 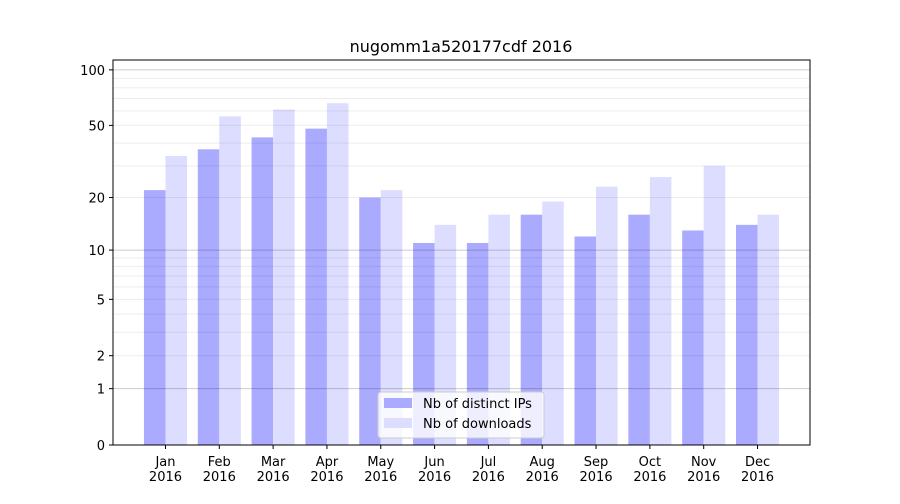 I want to click on x-tick-label-line: Mar, so click(x=273, y=462).